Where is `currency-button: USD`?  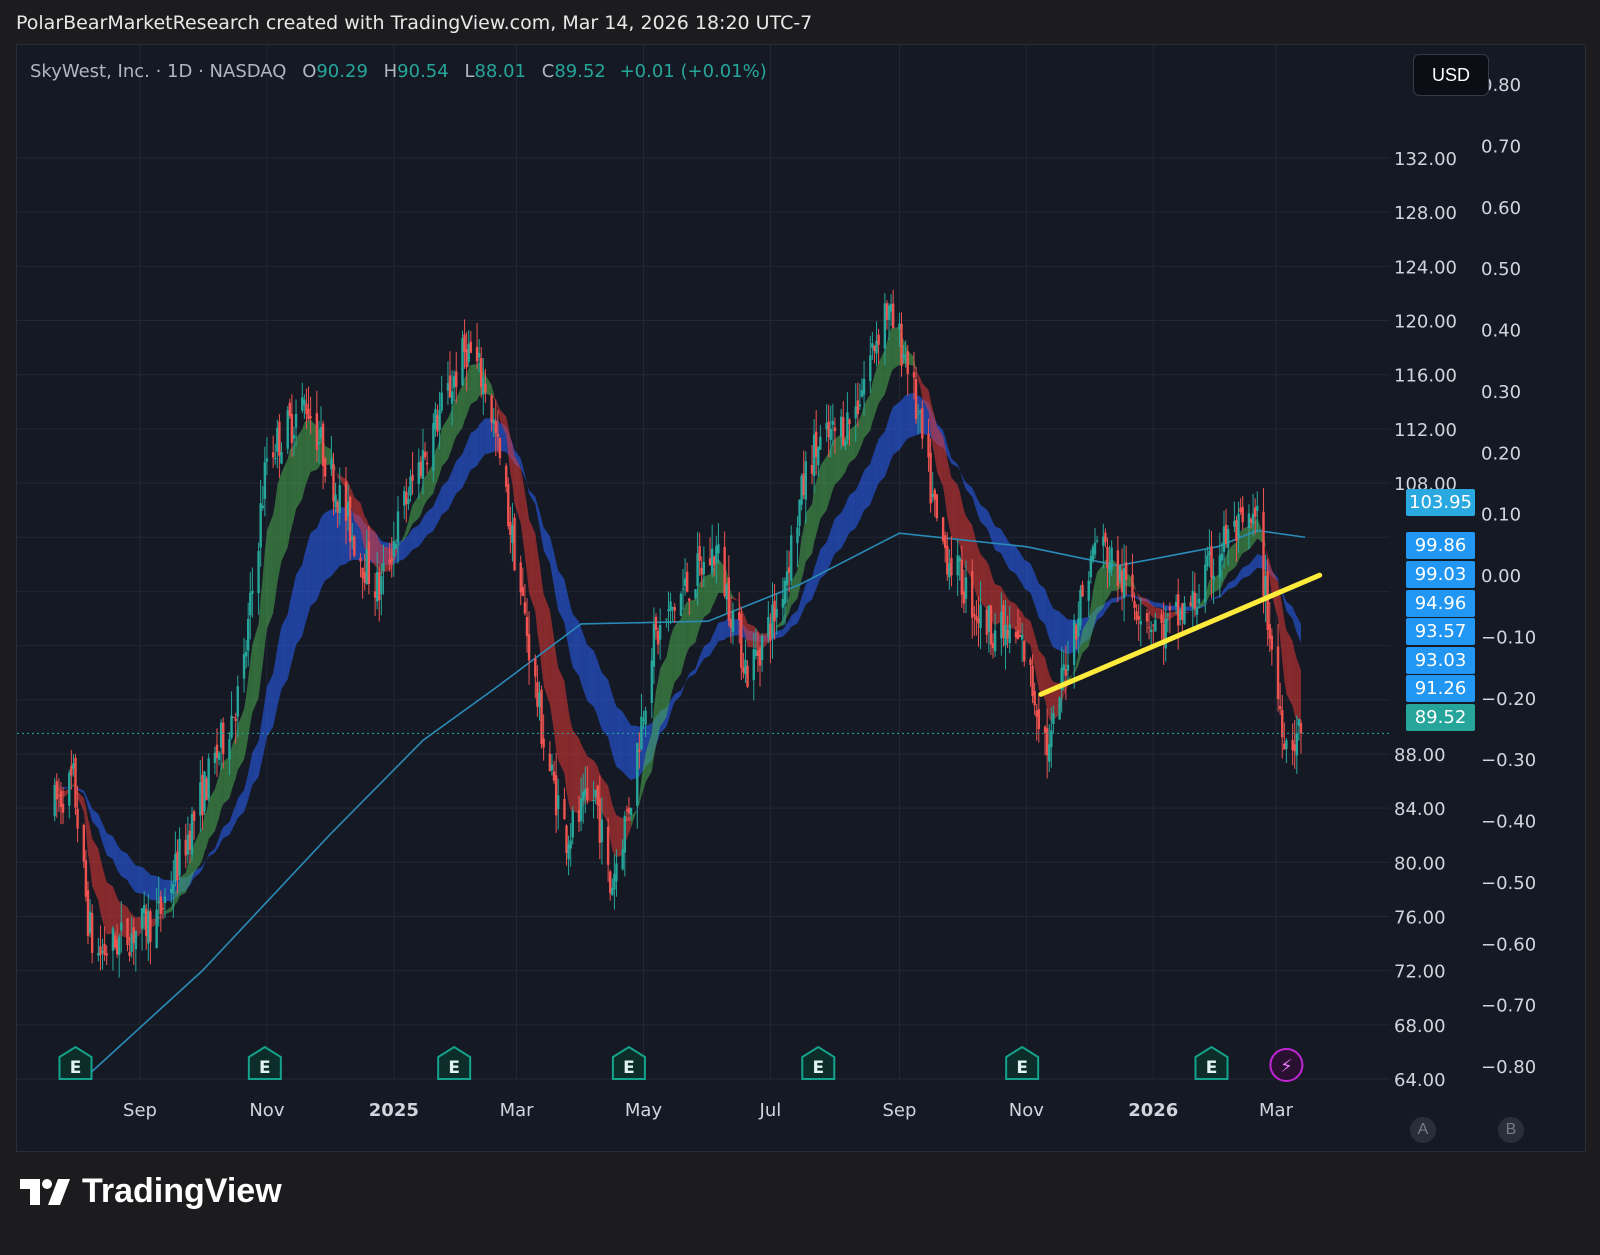 currency-button: USD is located at coordinates (1451, 75).